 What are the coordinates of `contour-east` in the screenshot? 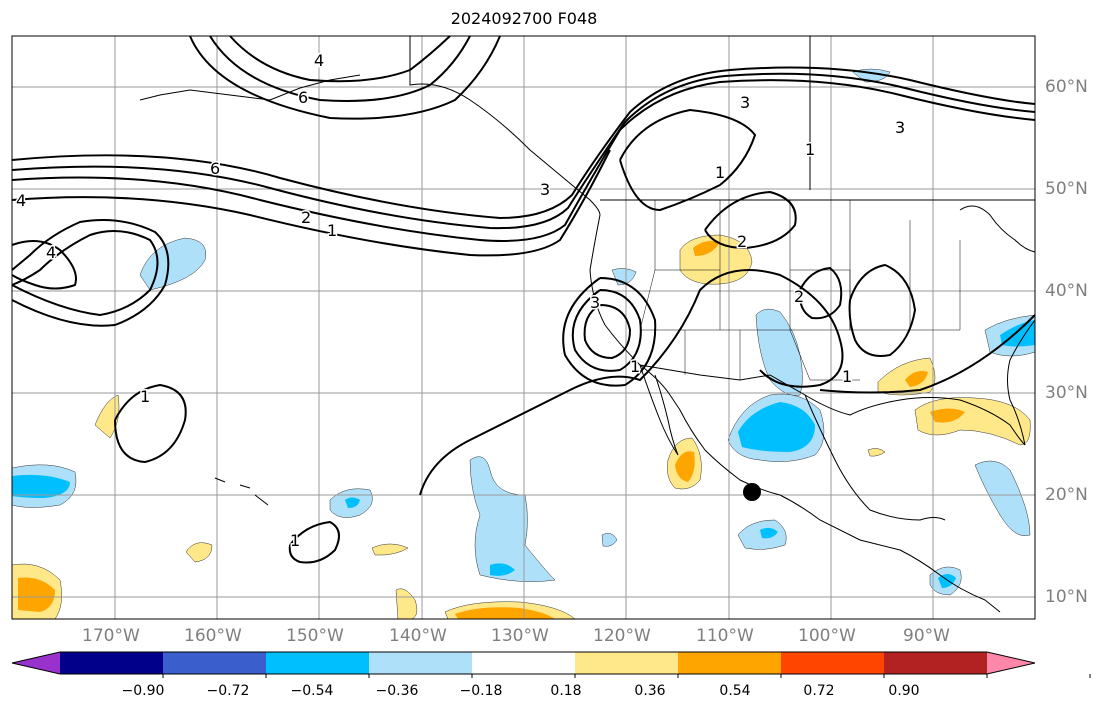 It's located at (882, 310).